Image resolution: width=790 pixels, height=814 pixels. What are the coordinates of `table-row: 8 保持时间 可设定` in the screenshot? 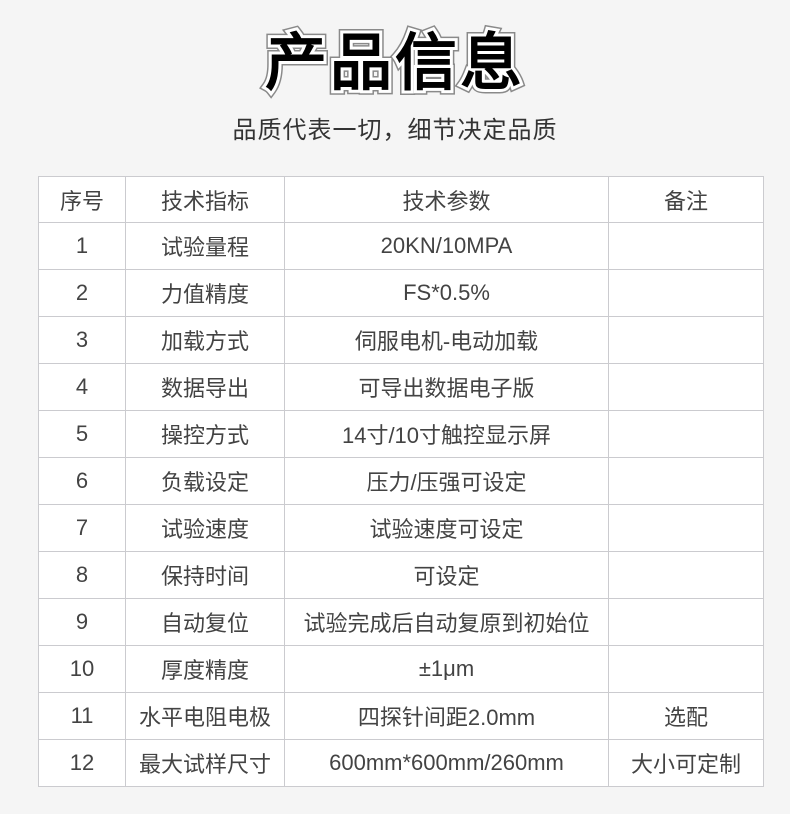 It's located at (401, 575).